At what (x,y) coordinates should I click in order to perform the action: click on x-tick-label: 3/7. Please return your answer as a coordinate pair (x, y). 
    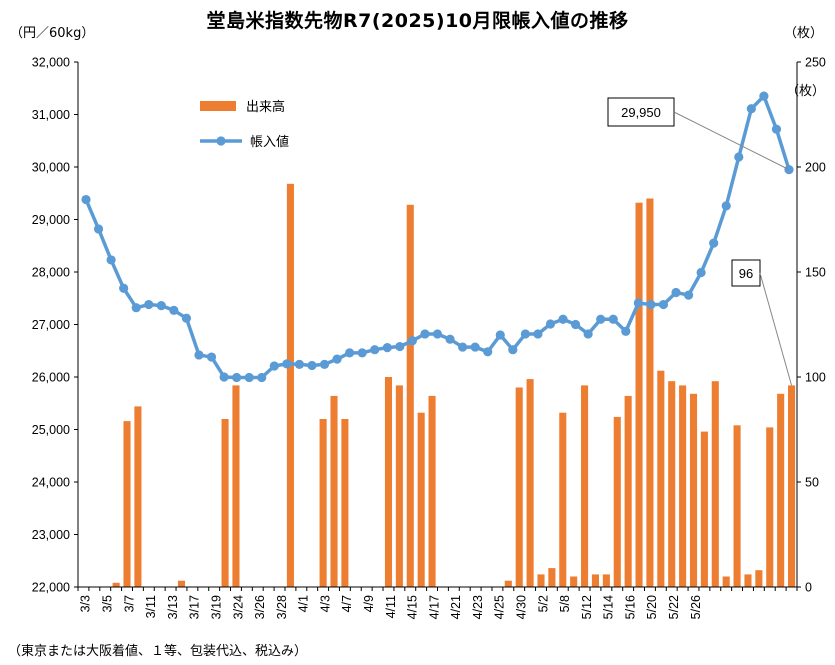
    Looking at the image, I should click on (129, 603).